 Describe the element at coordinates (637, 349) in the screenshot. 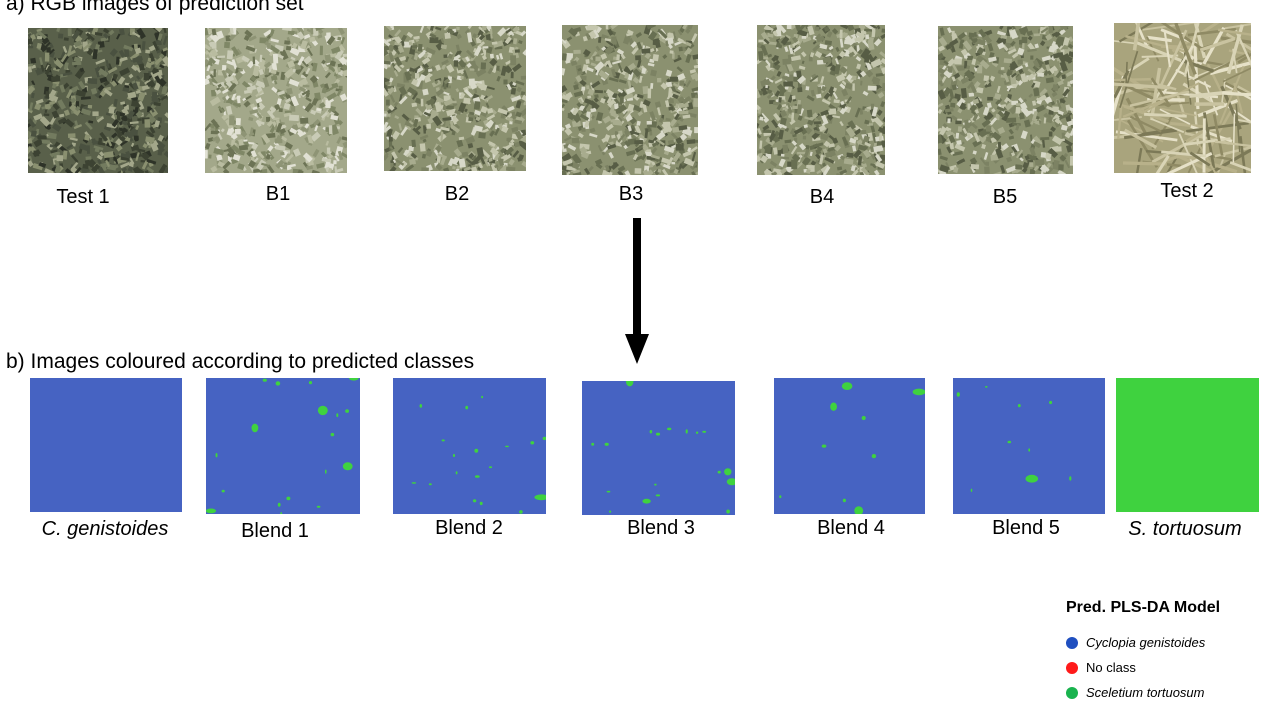

I see `arrow-head` at that location.